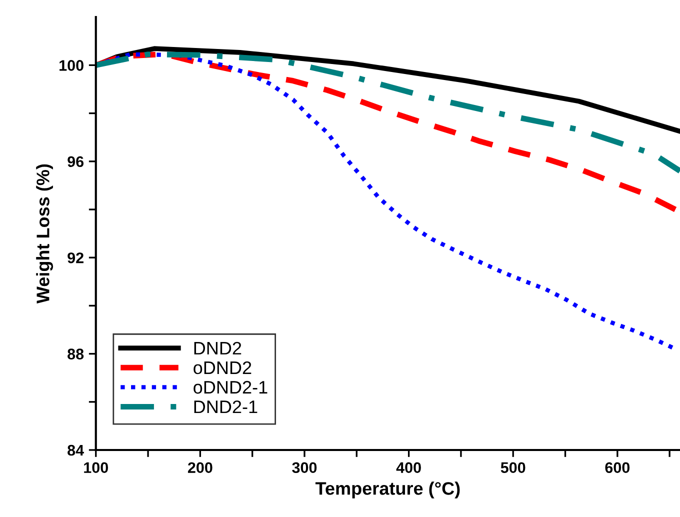 The width and height of the screenshot is (680, 517). Describe the element at coordinates (76, 354) in the screenshot. I see `y-tick-label: 88` at that location.